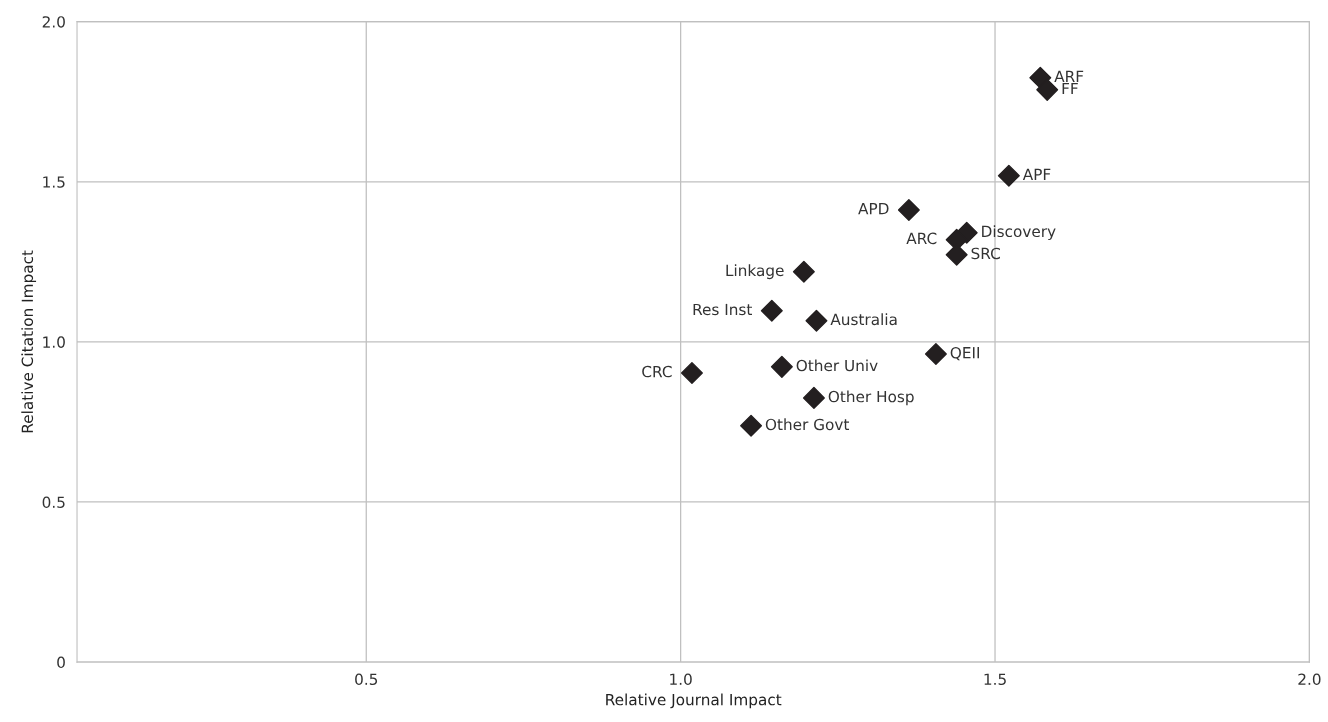 The image size is (1328, 722). What do you see at coordinates (985, 253) in the screenshot?
I see `annotation: SRC` at bounding box center [985, 253].